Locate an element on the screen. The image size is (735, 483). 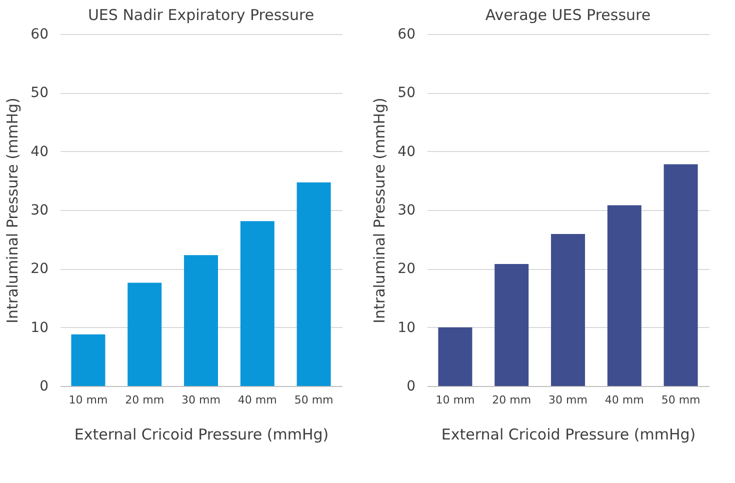
chart-title: UES Nadir Expiratory Pressure is located at coordinates (201, 15).